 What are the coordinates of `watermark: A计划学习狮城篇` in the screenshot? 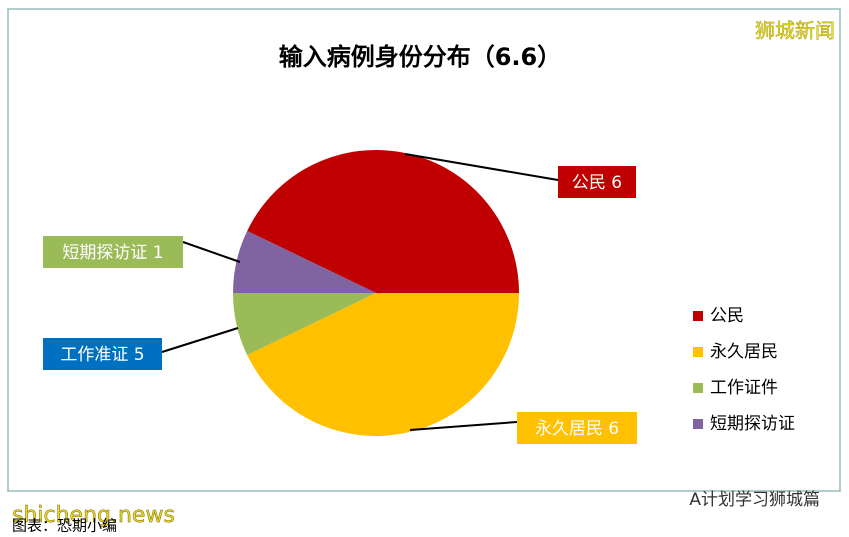 It's located at (754, 500).